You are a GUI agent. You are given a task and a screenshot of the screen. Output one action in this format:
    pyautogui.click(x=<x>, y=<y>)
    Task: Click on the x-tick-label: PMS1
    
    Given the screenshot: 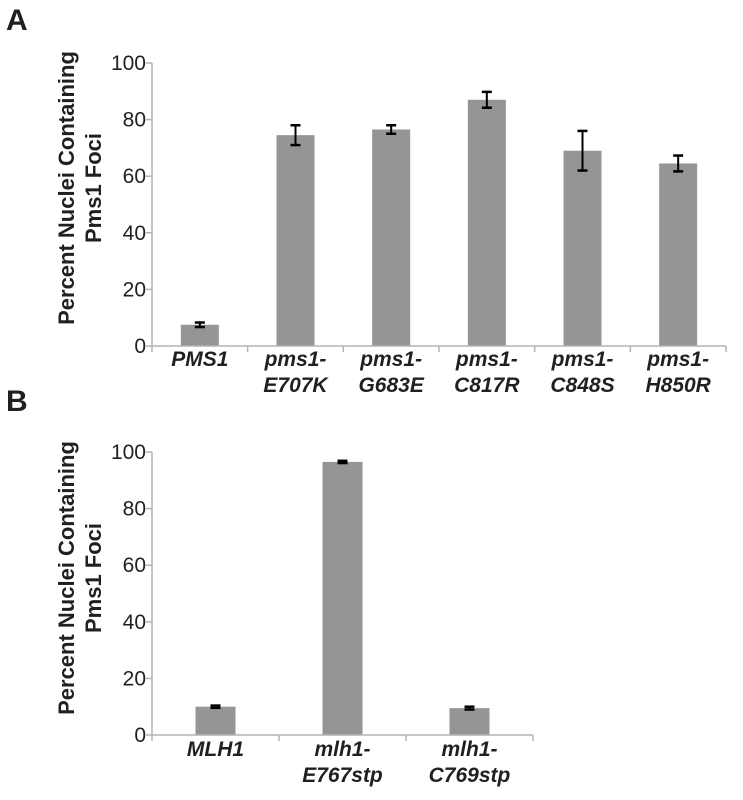 What is the action you would take?
    pyautogui.click(x=199, y=359)
    